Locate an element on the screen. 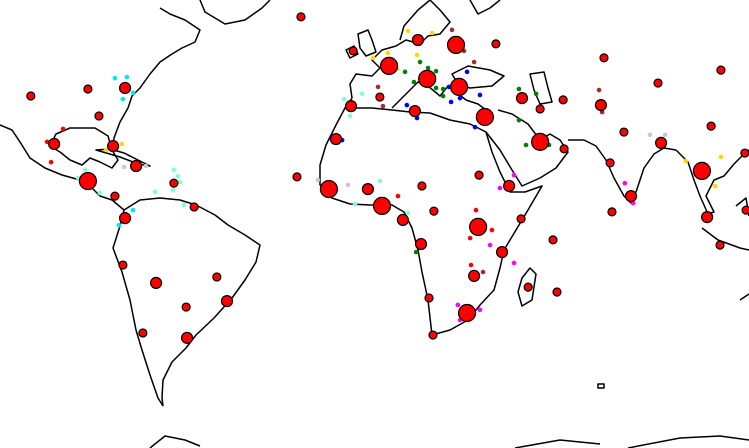 This screenshot has width=749, height=448. coastline-antarctica is located at coordinates (449, 441).